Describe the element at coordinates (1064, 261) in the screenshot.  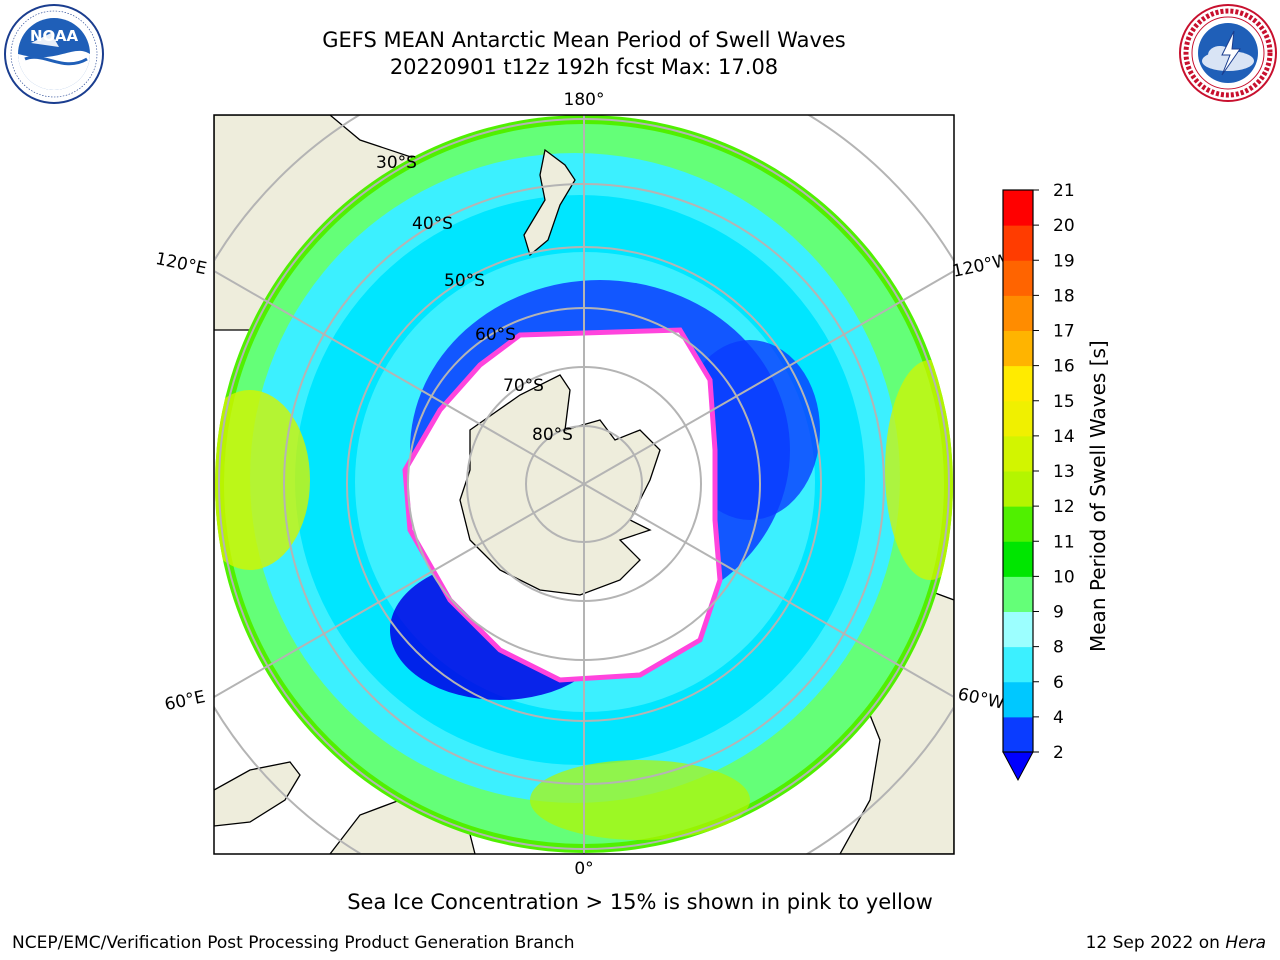
I see `colorbar-tick-label: 19` at that location.